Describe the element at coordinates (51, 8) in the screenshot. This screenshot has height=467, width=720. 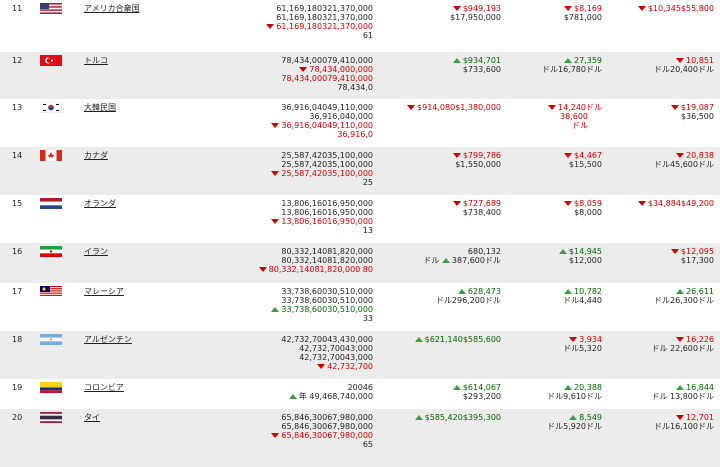
I see `us-flag-icon` at that location.